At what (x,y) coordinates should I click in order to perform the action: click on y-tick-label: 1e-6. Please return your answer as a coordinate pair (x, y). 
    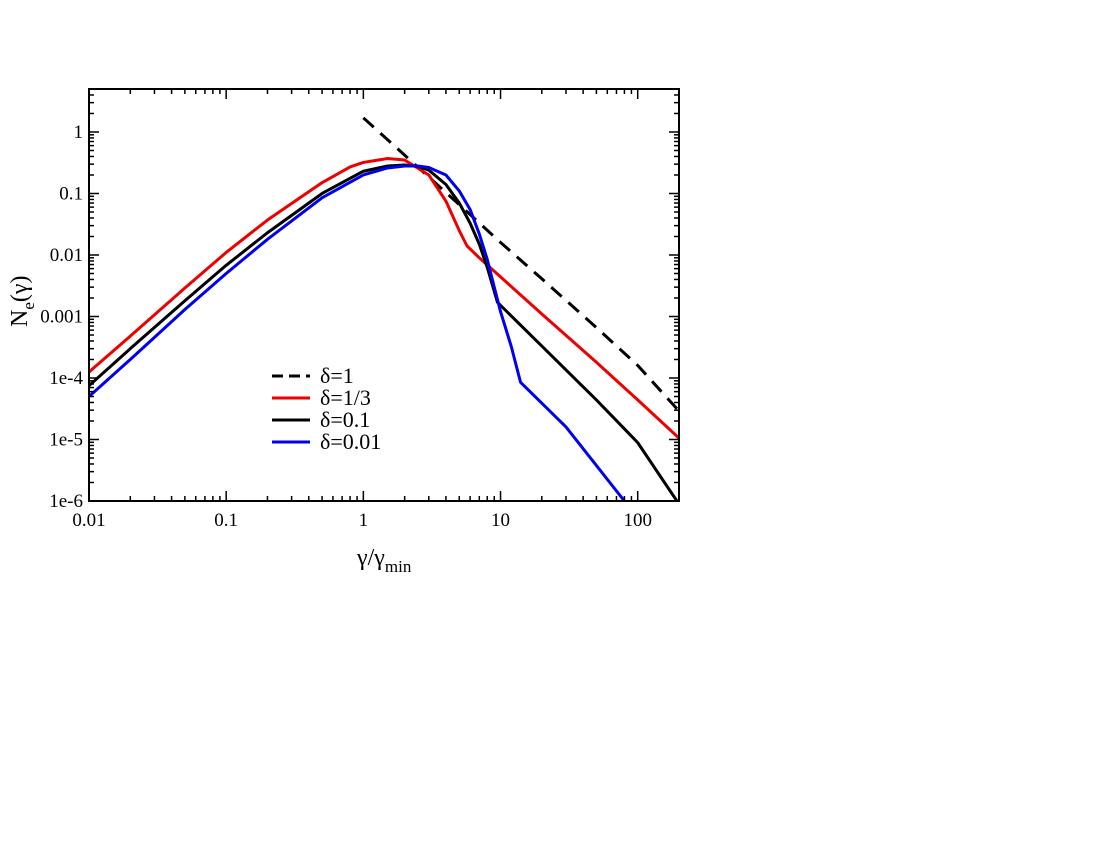
    Looking at the image, I should click on (66, 501).